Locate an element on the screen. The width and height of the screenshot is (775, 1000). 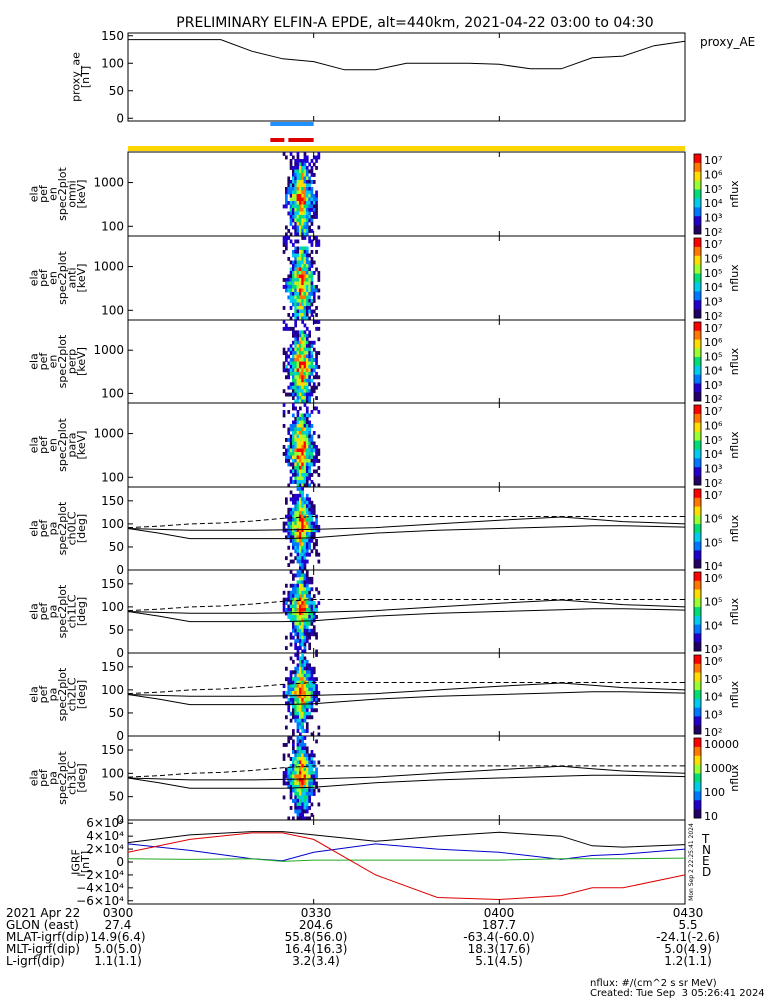
spectrogram-y-tick-label: 50 is located at coordinates (116, 797).